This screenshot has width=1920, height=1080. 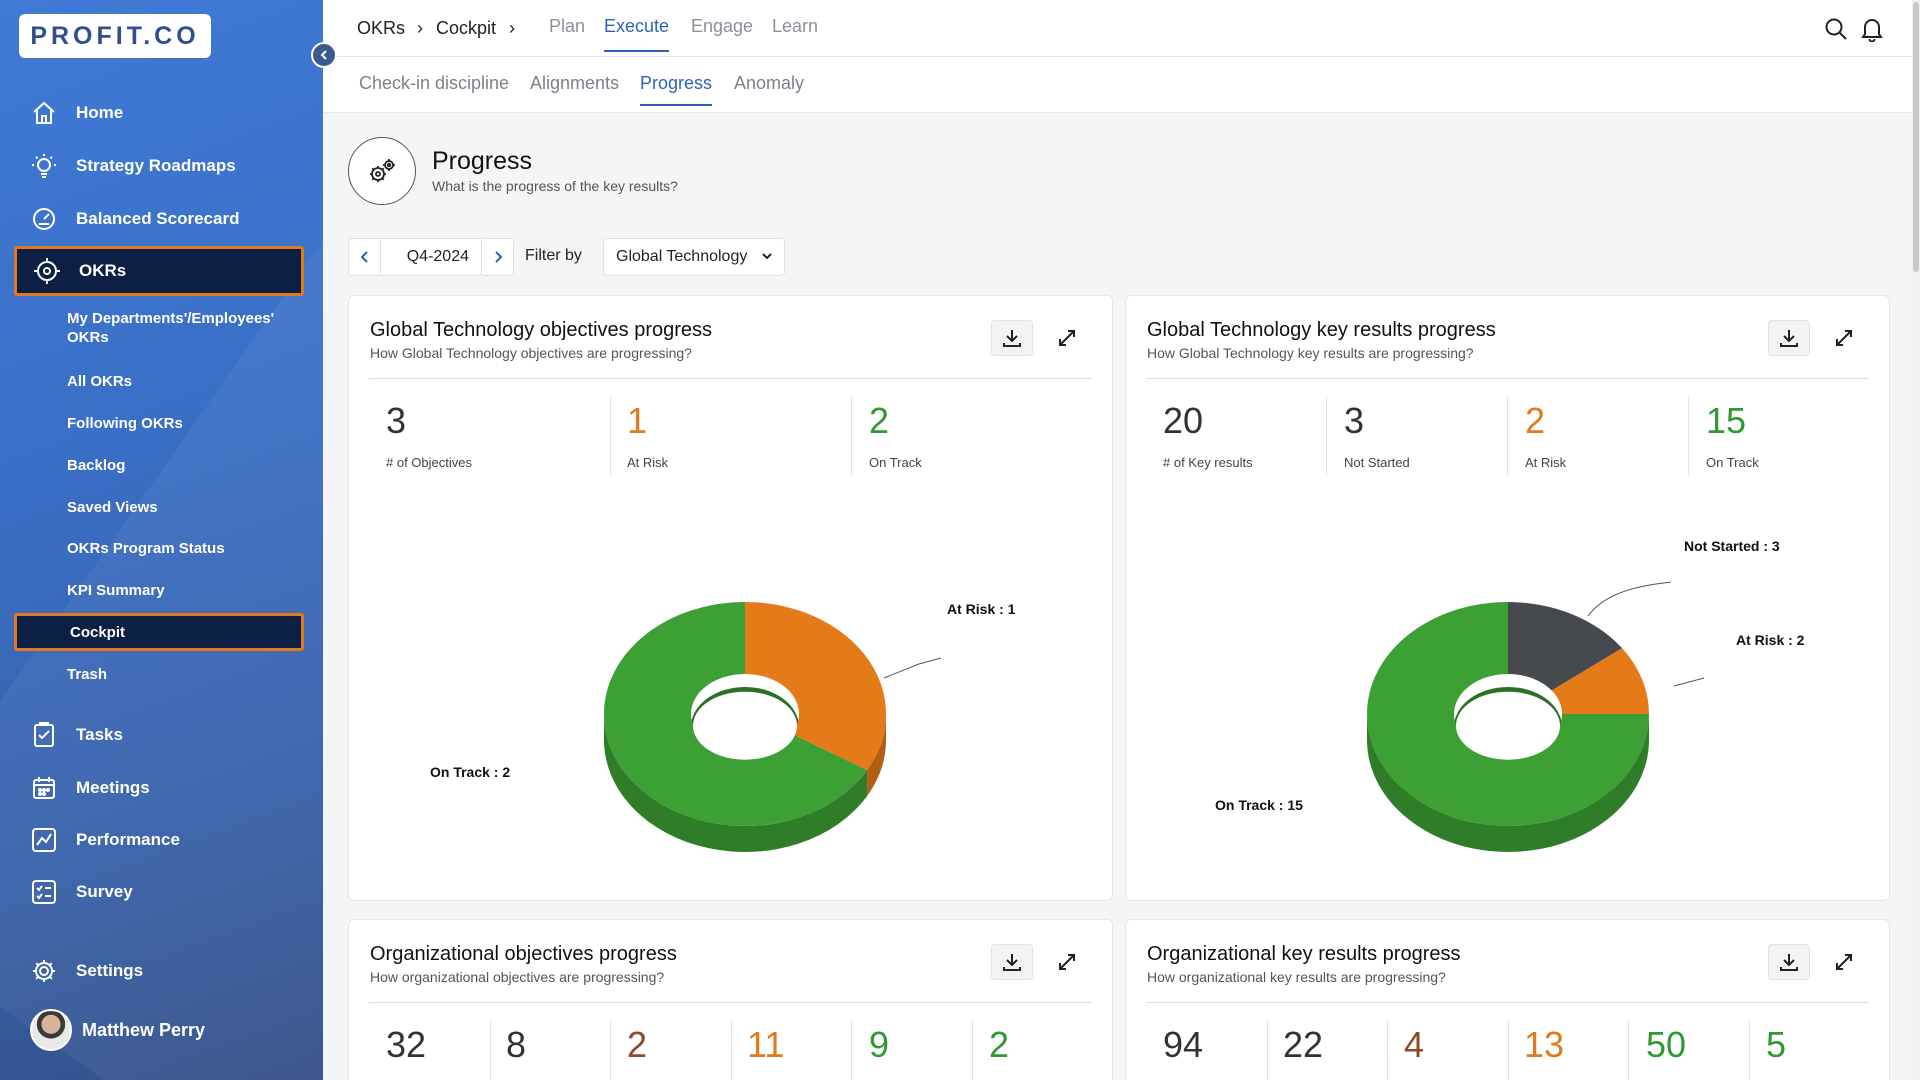 I want to click on stat-on-track: 15 On Track, so click(x=1732, y=435).